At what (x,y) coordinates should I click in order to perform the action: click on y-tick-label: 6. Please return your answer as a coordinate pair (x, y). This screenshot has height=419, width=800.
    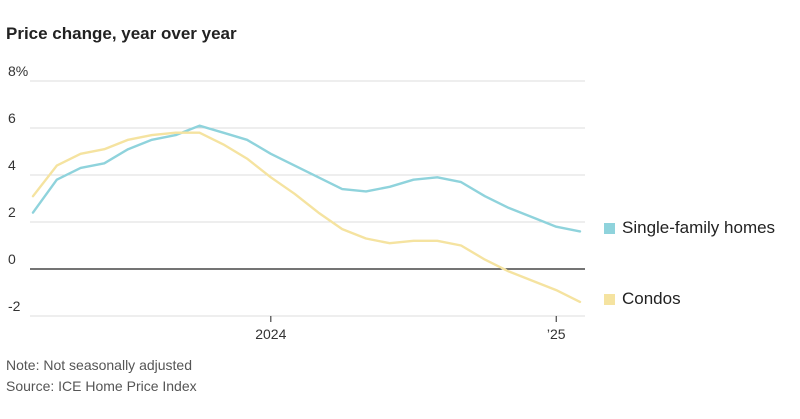
    Looking at the image, I should click on (12, 118).